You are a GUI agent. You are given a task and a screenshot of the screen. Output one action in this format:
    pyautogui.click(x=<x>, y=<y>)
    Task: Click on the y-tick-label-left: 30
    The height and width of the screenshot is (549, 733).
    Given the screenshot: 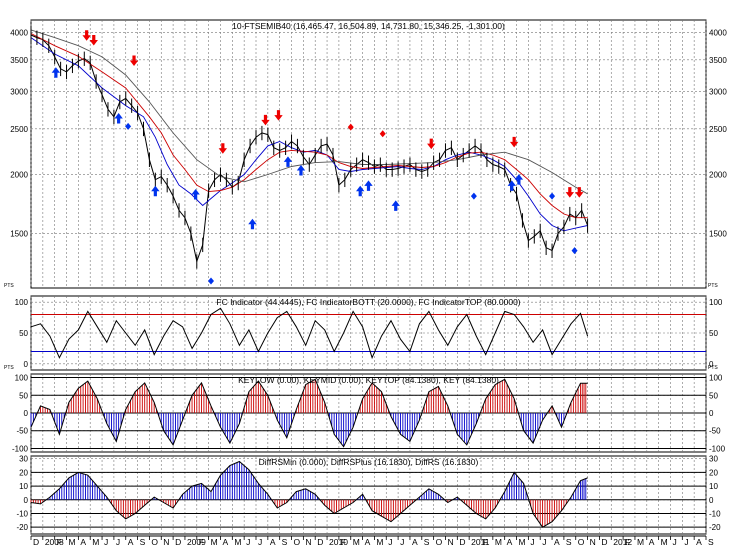 What is the action you would take?
    pyautogui.click(x=23, y=459)
    